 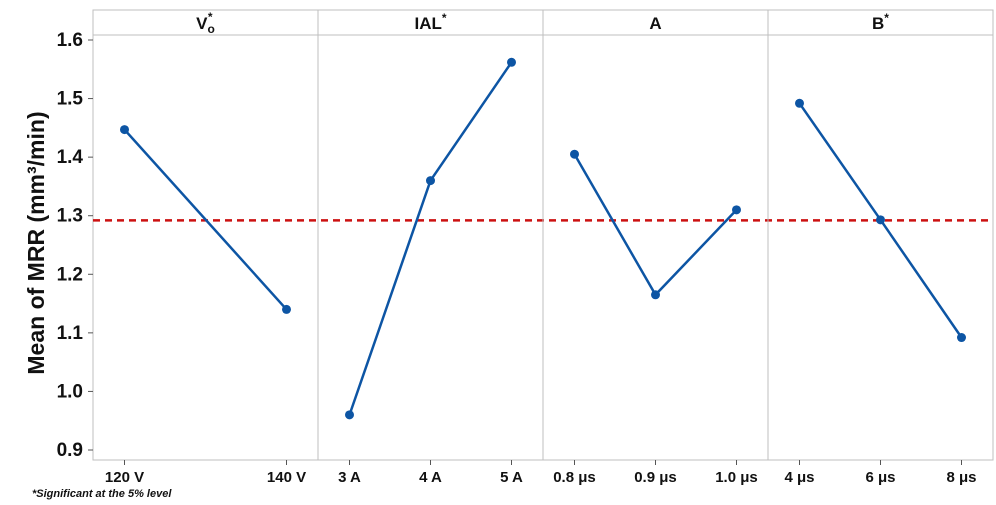 I want to click on y-tick-label: 1.0, so click(x=70, y=391).